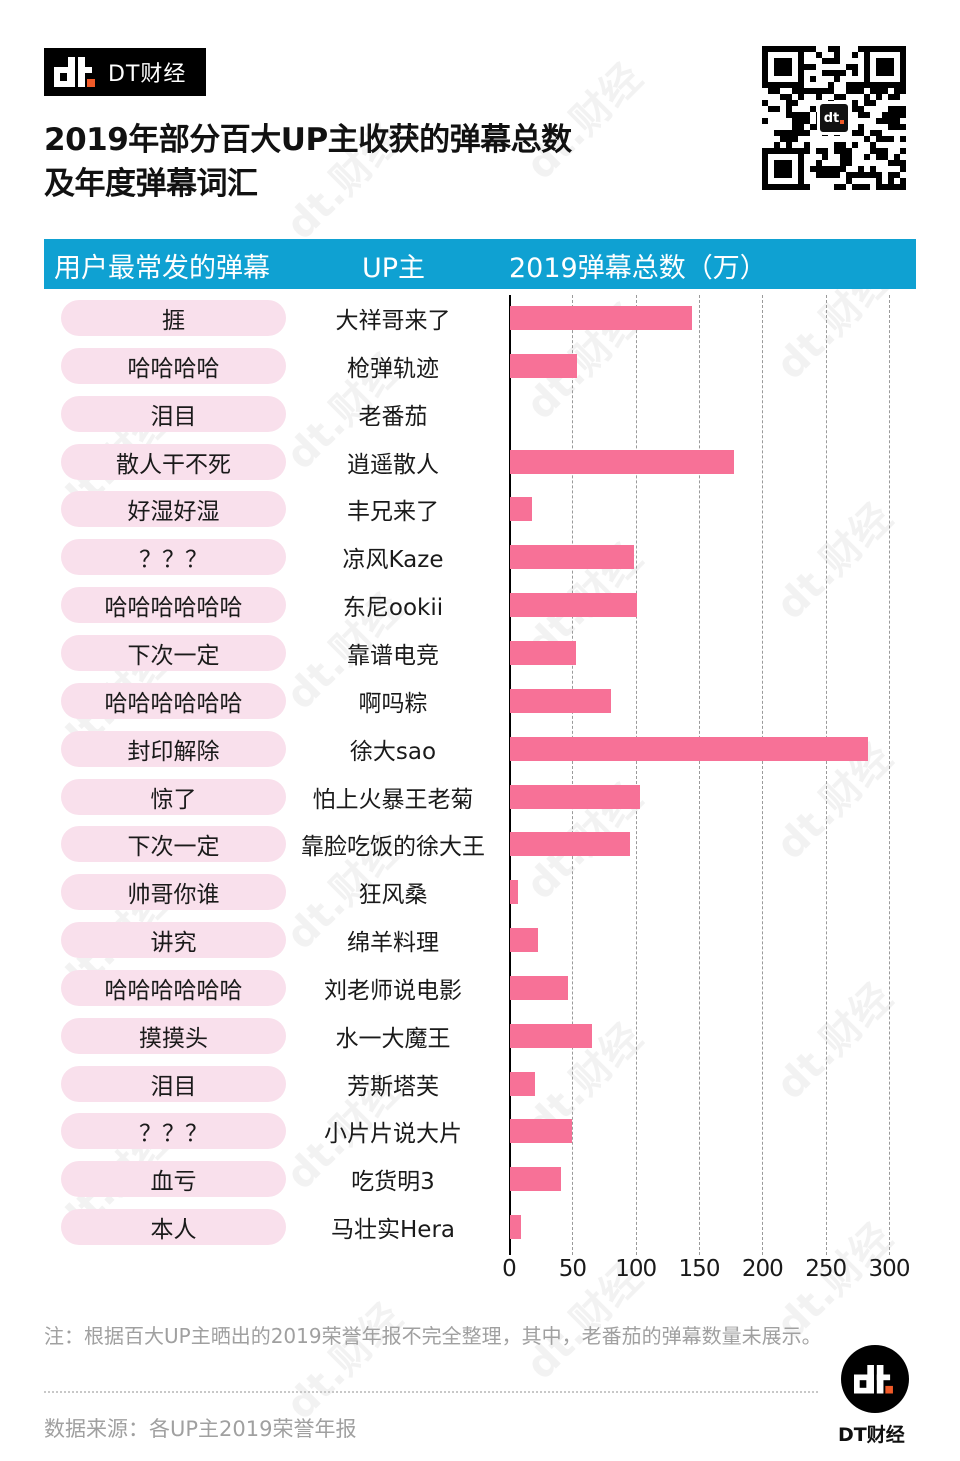  I want to click on divider, so click(431, 1392).